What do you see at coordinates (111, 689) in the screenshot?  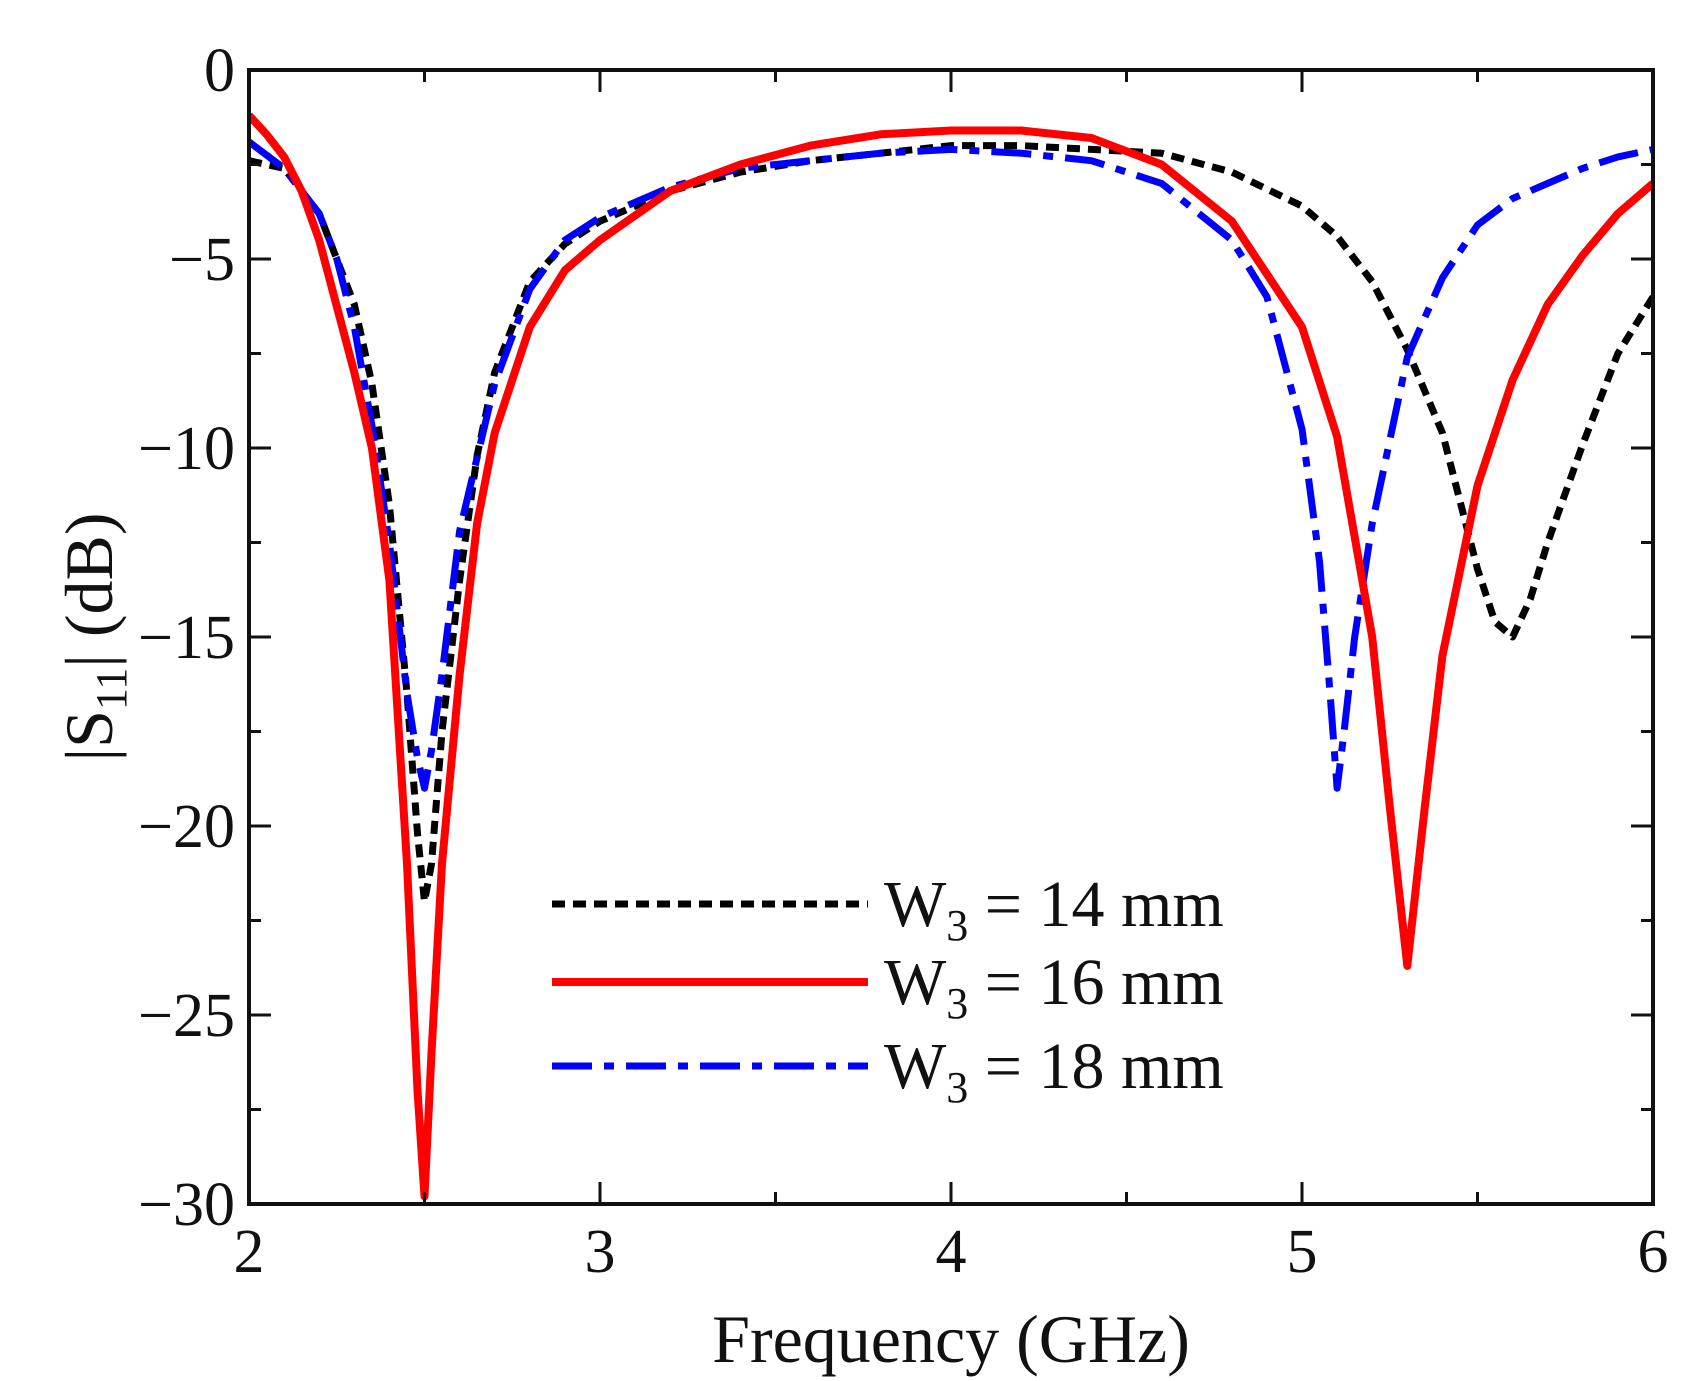 I see `y-axis-title-sub: 11` at bounding box center [111, 689].